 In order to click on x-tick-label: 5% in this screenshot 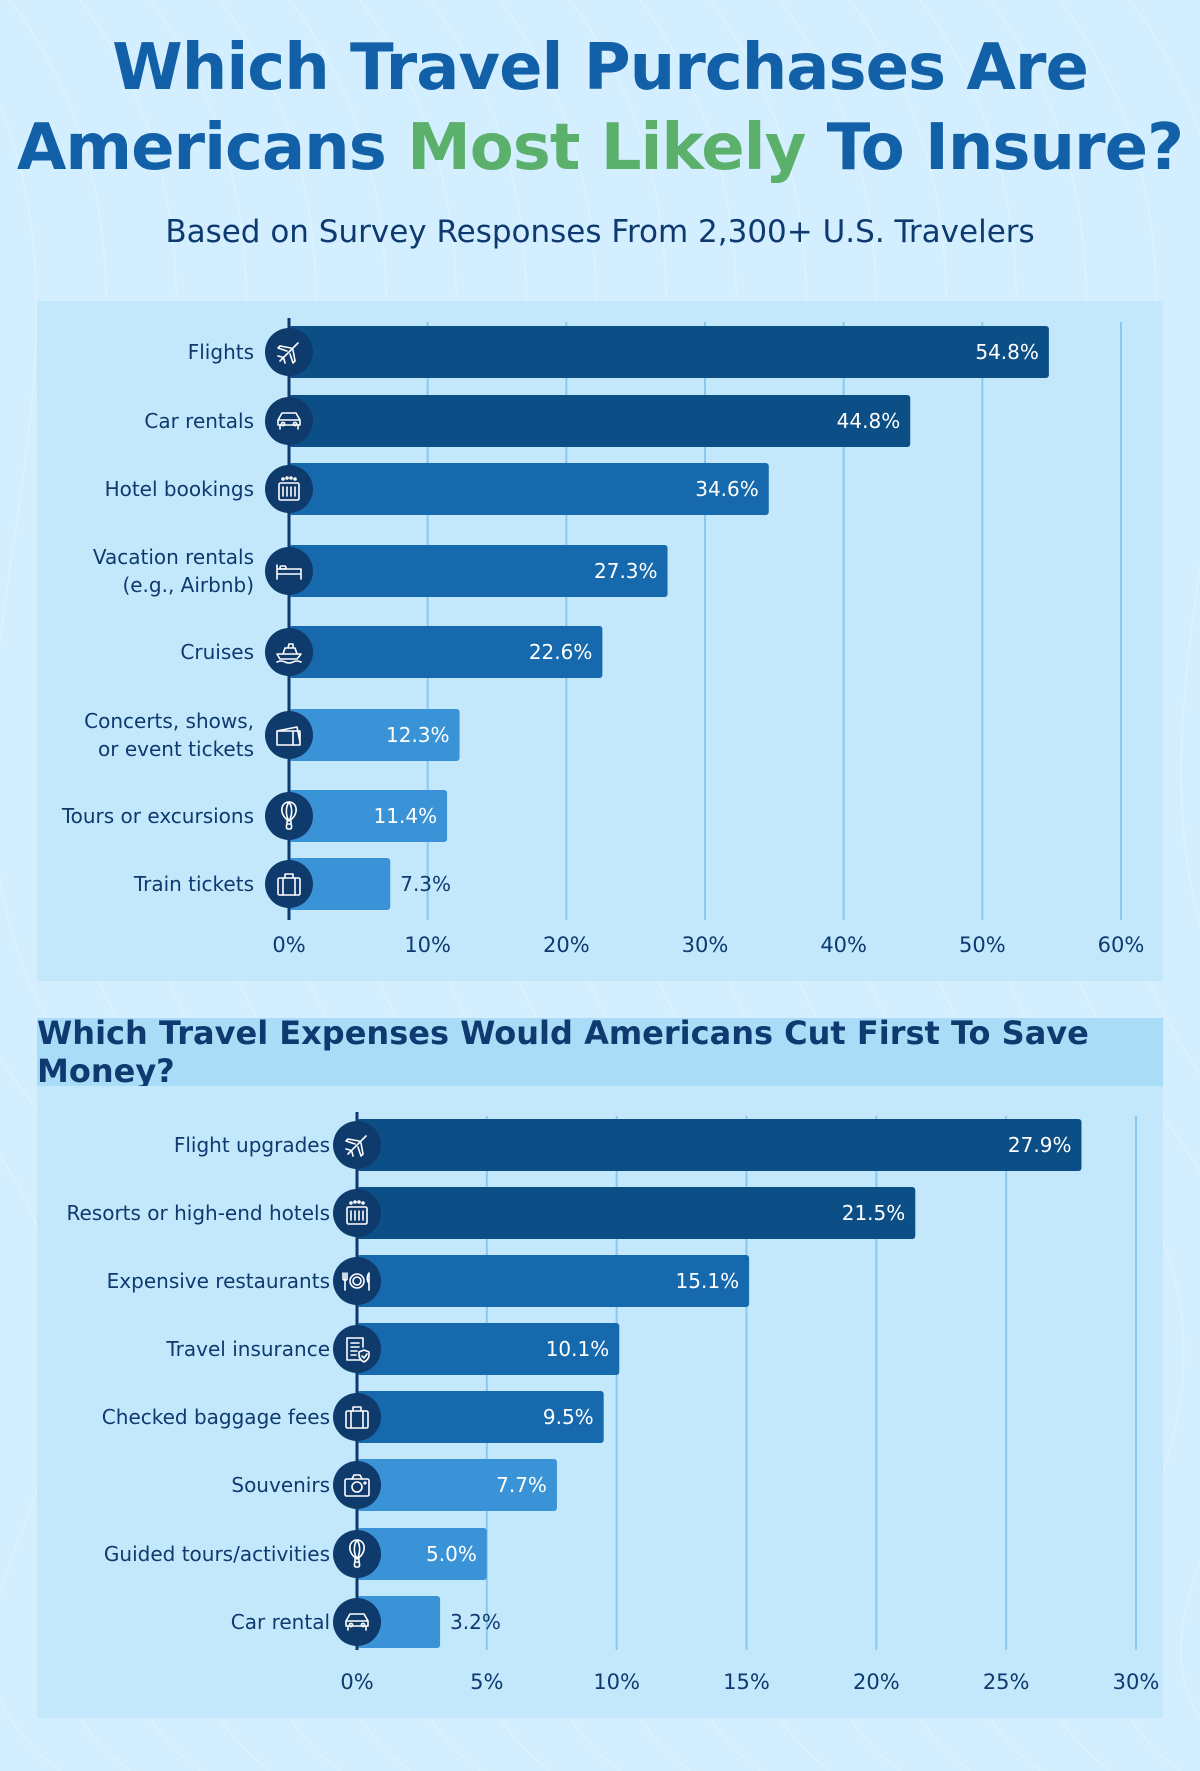, I will do `click(486, 1682)`.